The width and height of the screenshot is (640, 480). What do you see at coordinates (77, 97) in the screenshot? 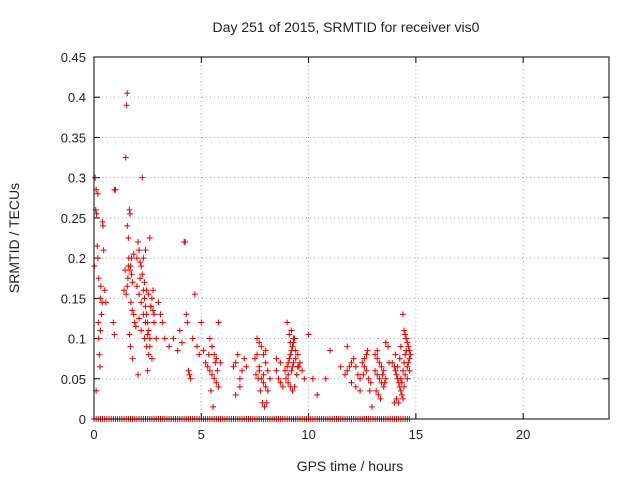
I see `y-tick-label: 0.4` at bounding box center [77, 97].